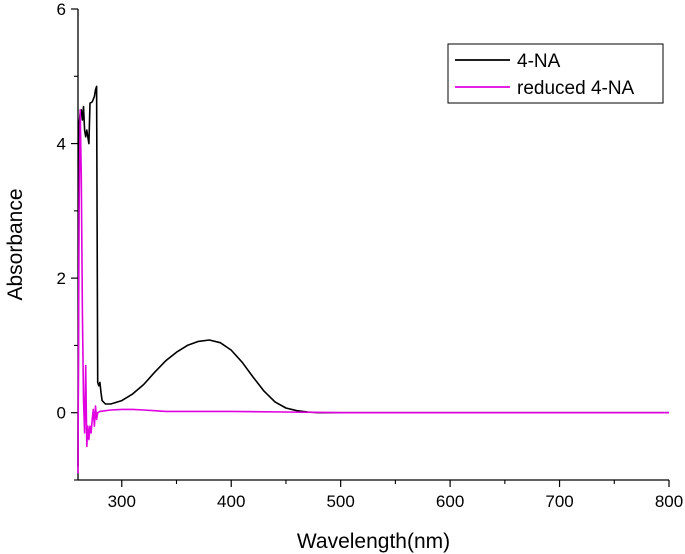 Image resolution: width=685 pixels, height=554 pixels. I want to click on x-tick-label: 700, so click(559, 501).